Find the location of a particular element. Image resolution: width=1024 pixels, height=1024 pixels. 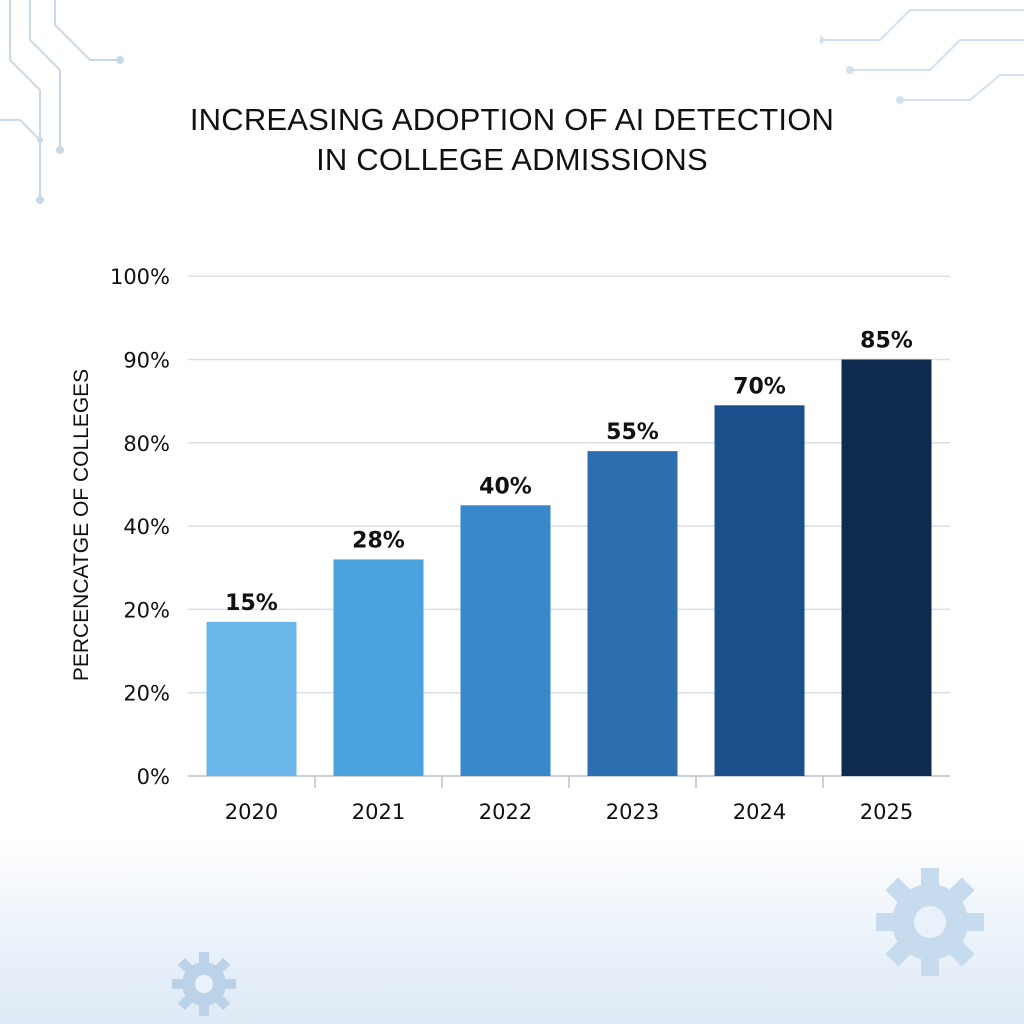

data-label: 40% is located at coordinates (505, 486).